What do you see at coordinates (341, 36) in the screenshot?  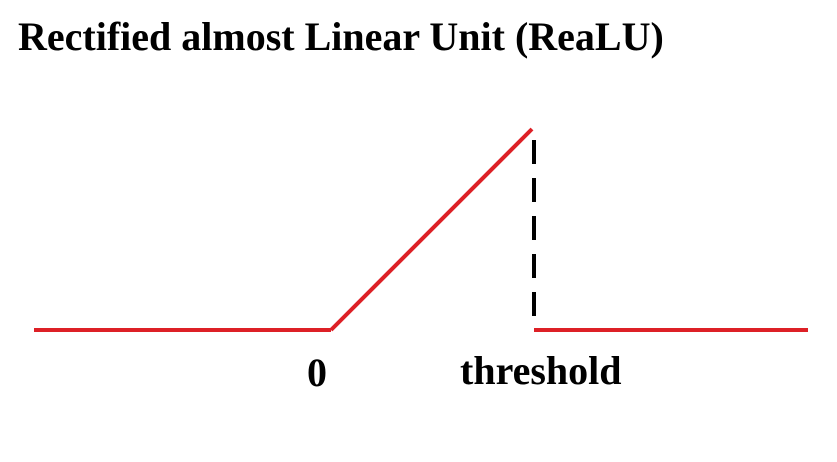 I see `diagram-title: Rectified almost Linear Unit (ReaLU)` at bounding box center [341, 36].